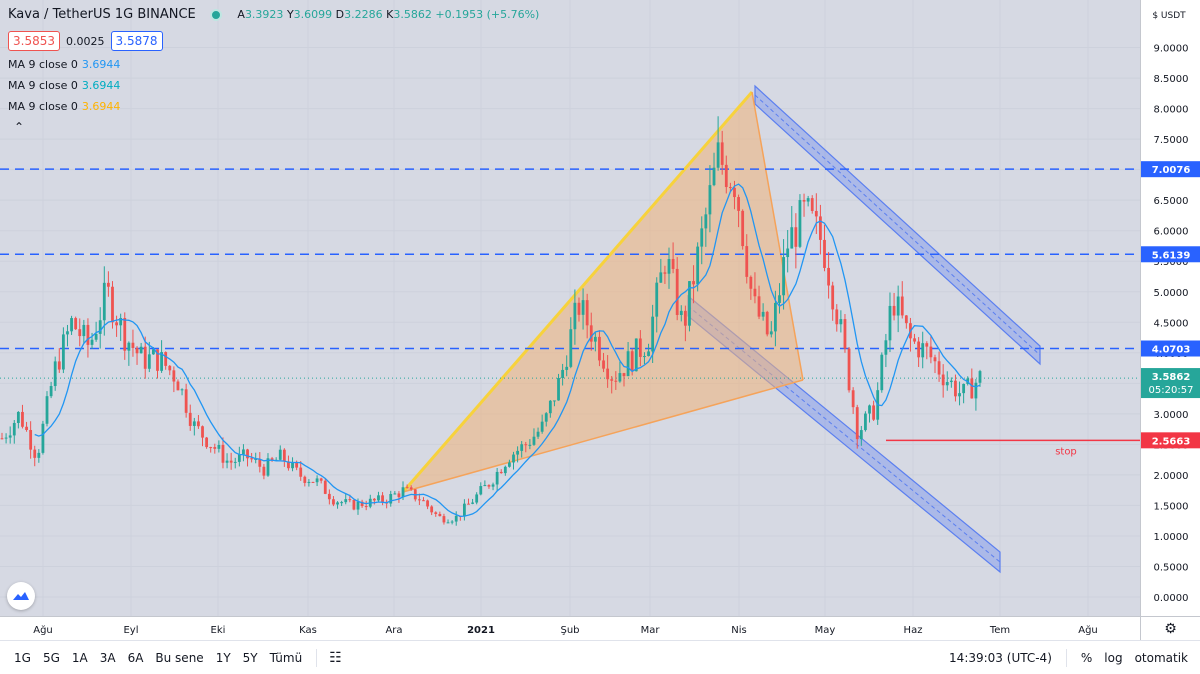  I want to click on chevron-up-icon: ⌃, so click(19, 127).